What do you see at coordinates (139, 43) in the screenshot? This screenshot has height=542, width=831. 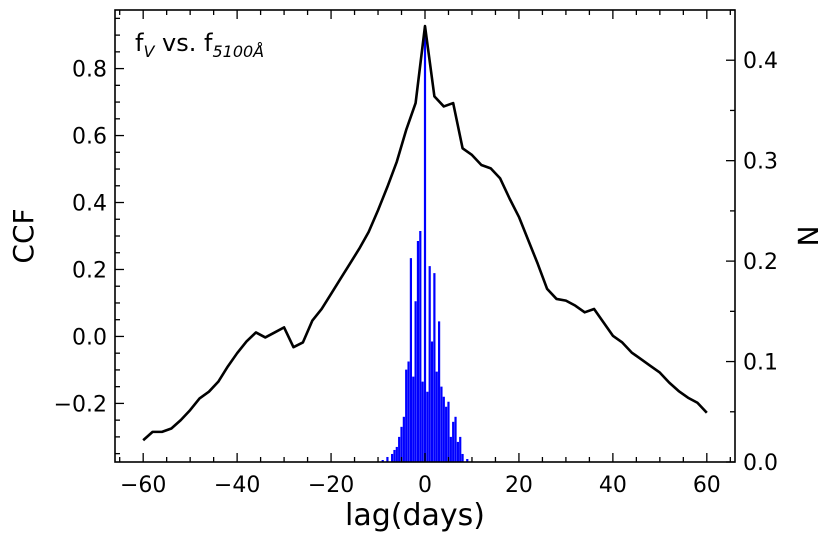 I see `annotation-f1: f` at bounding box center [139, 43].